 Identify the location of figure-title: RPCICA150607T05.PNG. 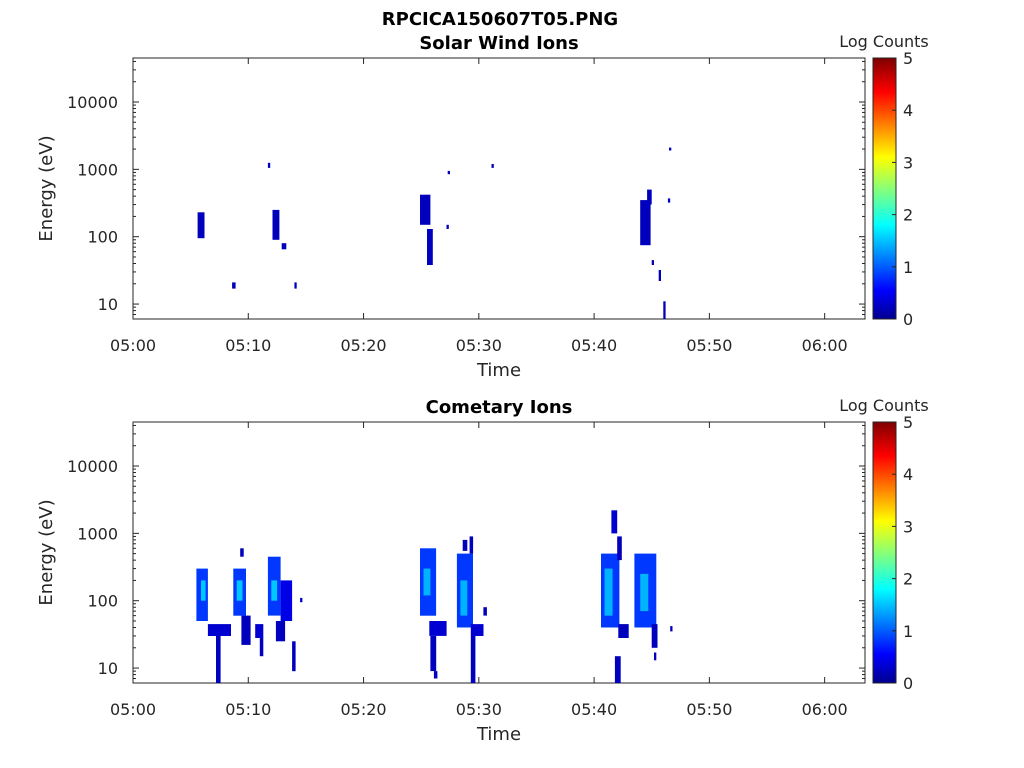
(500, 19).